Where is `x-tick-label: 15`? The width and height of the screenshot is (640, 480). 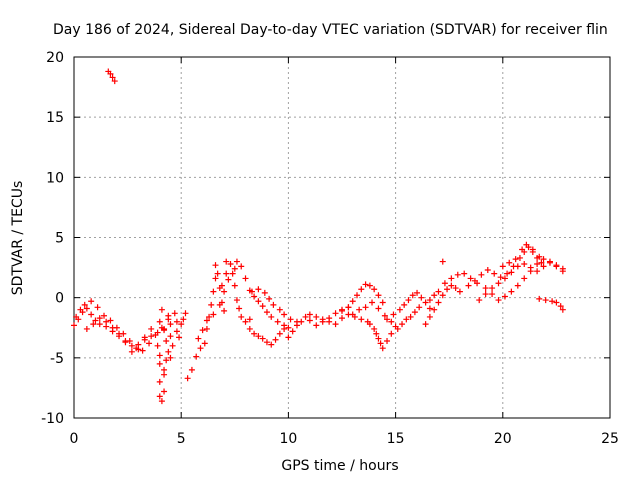
x-tick-label: 15 is located at coordinates (396, 439).